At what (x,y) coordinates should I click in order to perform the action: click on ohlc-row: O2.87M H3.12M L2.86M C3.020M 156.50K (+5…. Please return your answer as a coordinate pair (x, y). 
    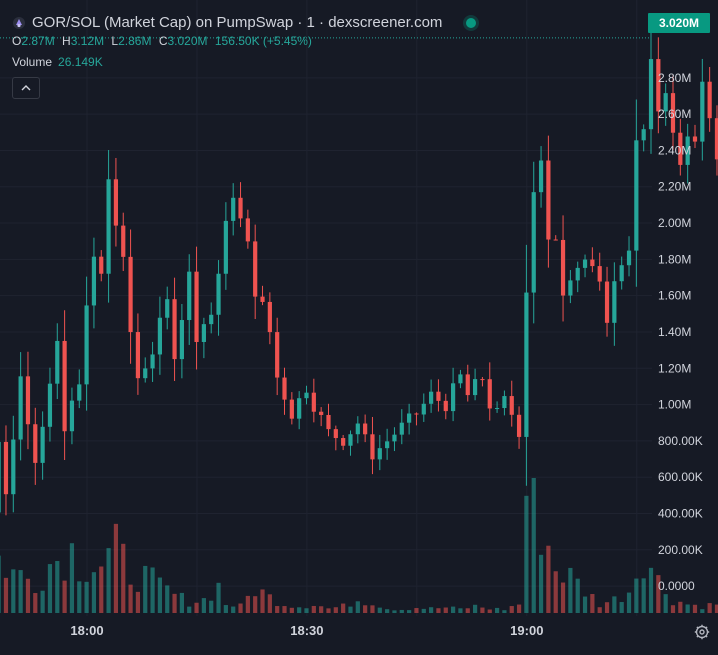
    Looking at the image, I should click on (244, 41).